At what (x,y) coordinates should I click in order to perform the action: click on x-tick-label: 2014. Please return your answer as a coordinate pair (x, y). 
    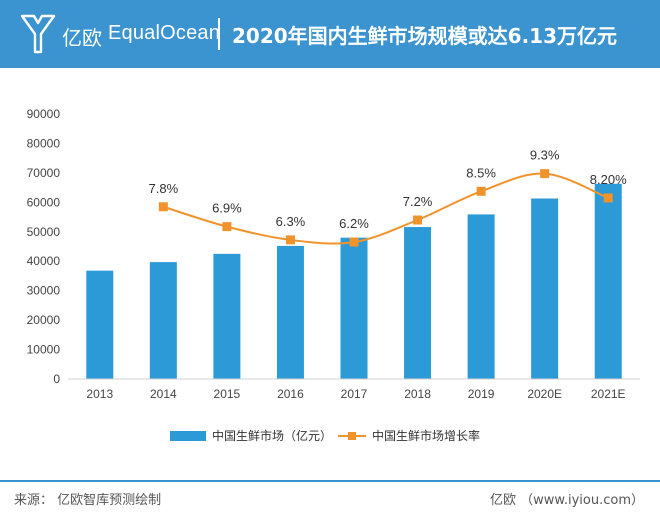
    Looking at the image, I should click on (163, 394).